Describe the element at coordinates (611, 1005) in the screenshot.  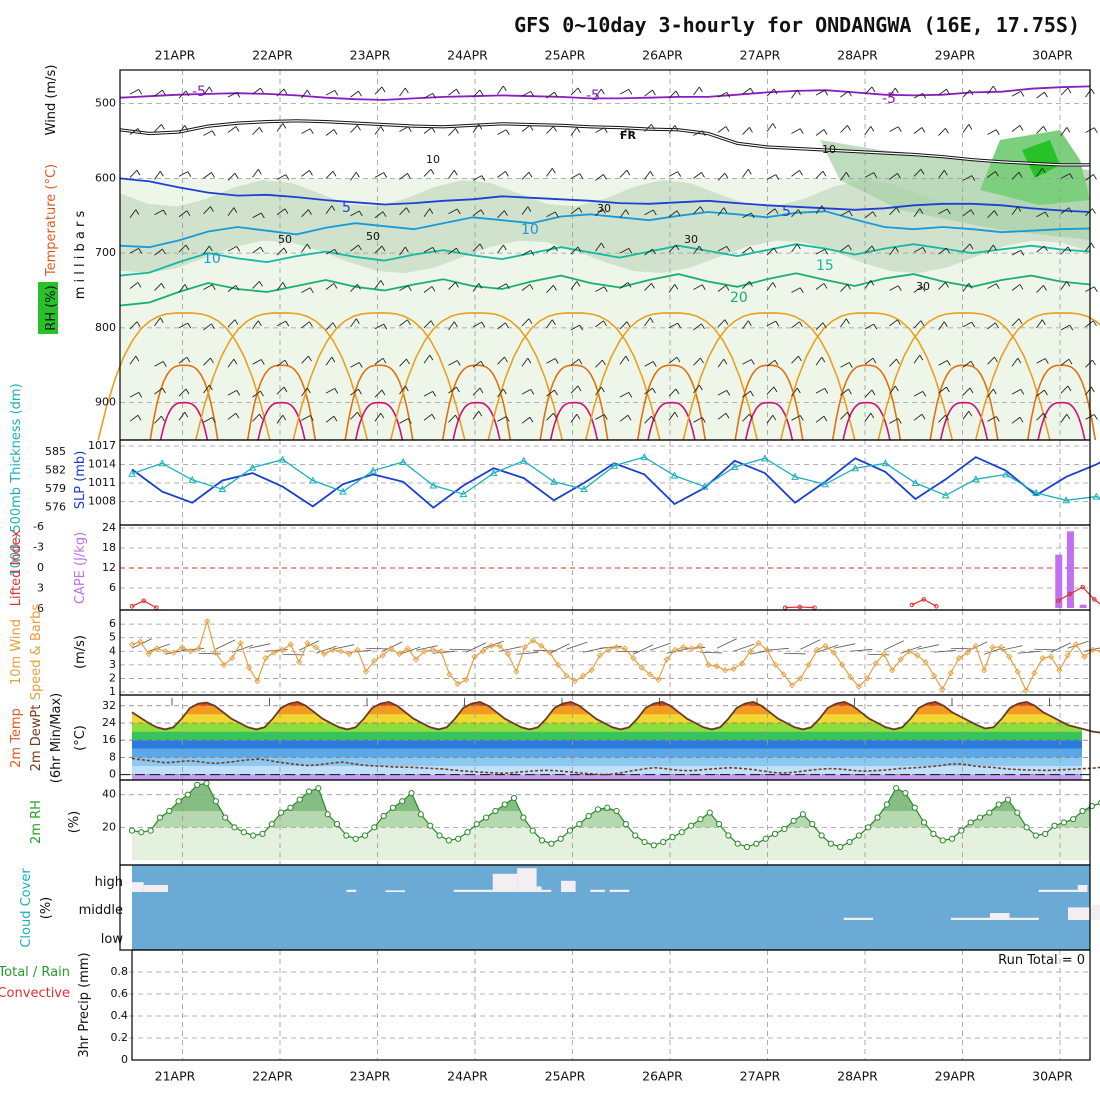
I see `precip-frame` at that location.